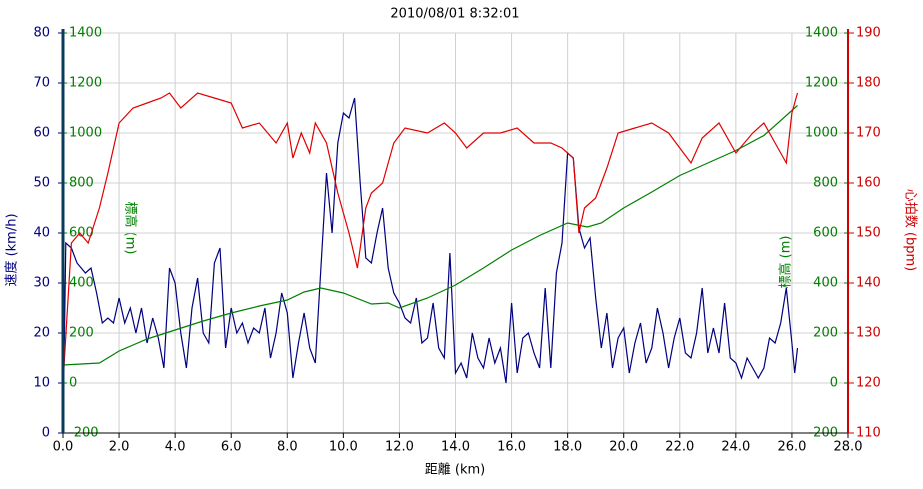 The image size is (923, 489). I want to click on y-tick-label: 0, so click(46, 433).